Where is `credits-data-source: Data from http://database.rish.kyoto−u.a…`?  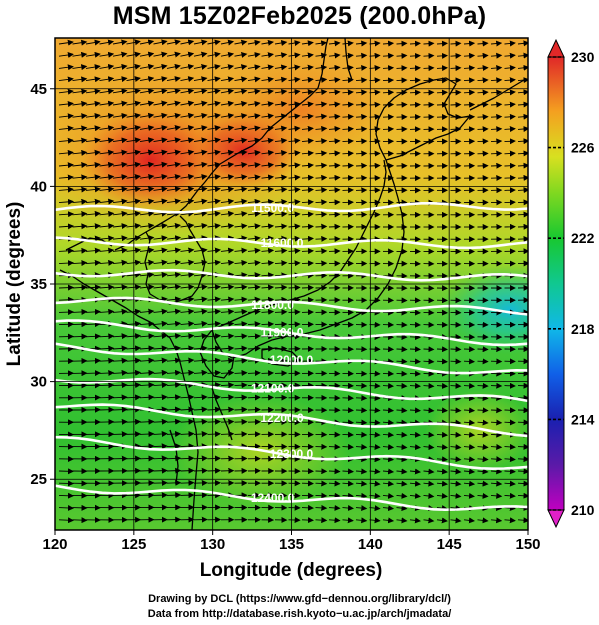 credits-data-source: Data from http://database.rish.kyoto−u.a… is located at coordinates (299, 614).